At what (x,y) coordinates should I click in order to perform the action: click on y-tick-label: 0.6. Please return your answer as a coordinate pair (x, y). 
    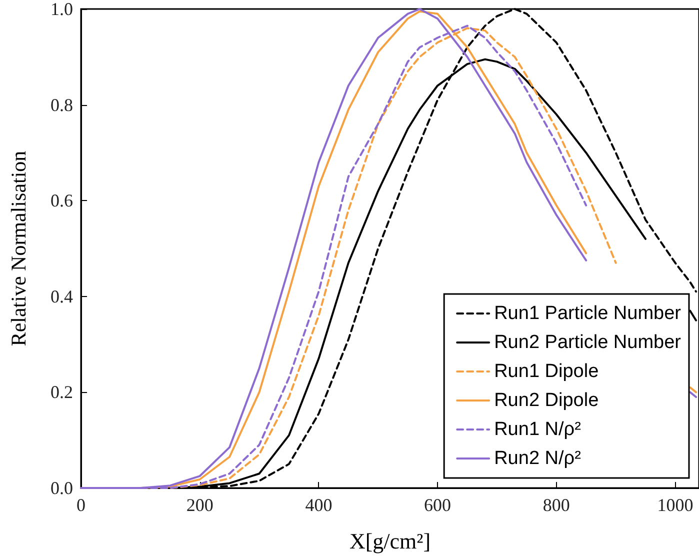
    Looking at the image, I should click on (61, 200).